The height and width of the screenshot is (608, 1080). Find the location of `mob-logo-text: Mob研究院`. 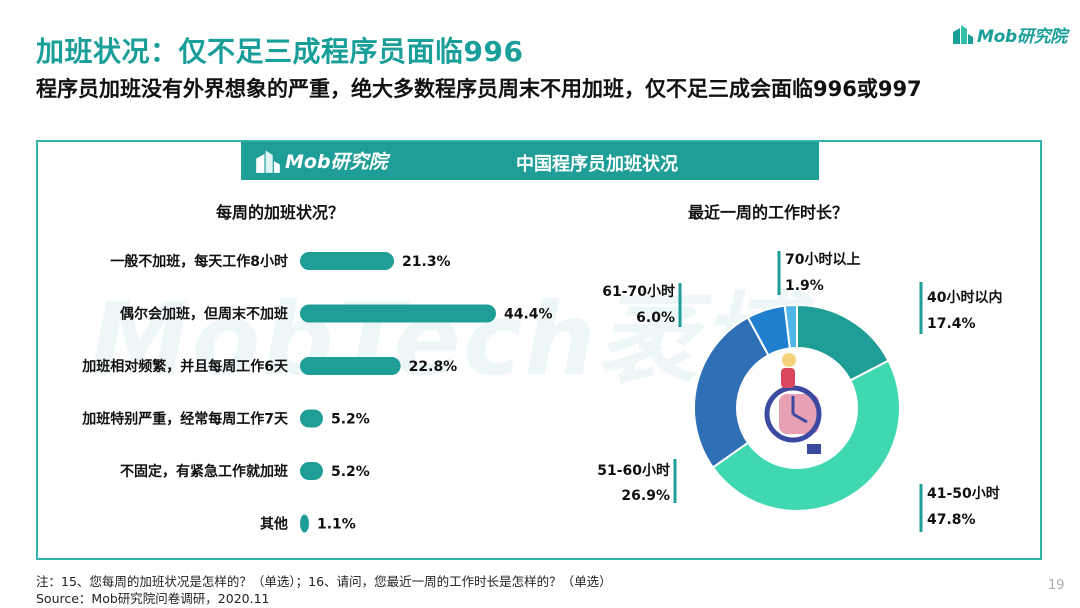

mob-logo-text: Mob研究院 is located at coordinates (1022, 36).